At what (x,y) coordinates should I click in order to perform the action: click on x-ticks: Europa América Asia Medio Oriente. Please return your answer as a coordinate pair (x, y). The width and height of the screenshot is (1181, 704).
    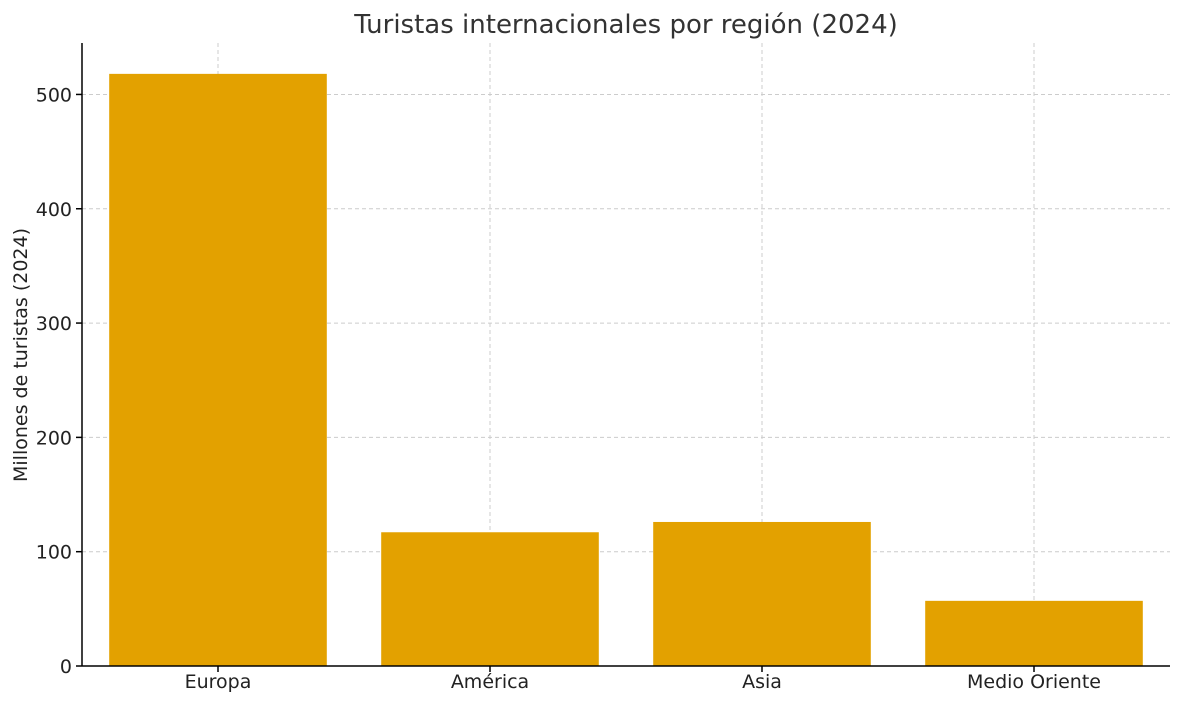
    Looking at the image, I should click on (643, 679).